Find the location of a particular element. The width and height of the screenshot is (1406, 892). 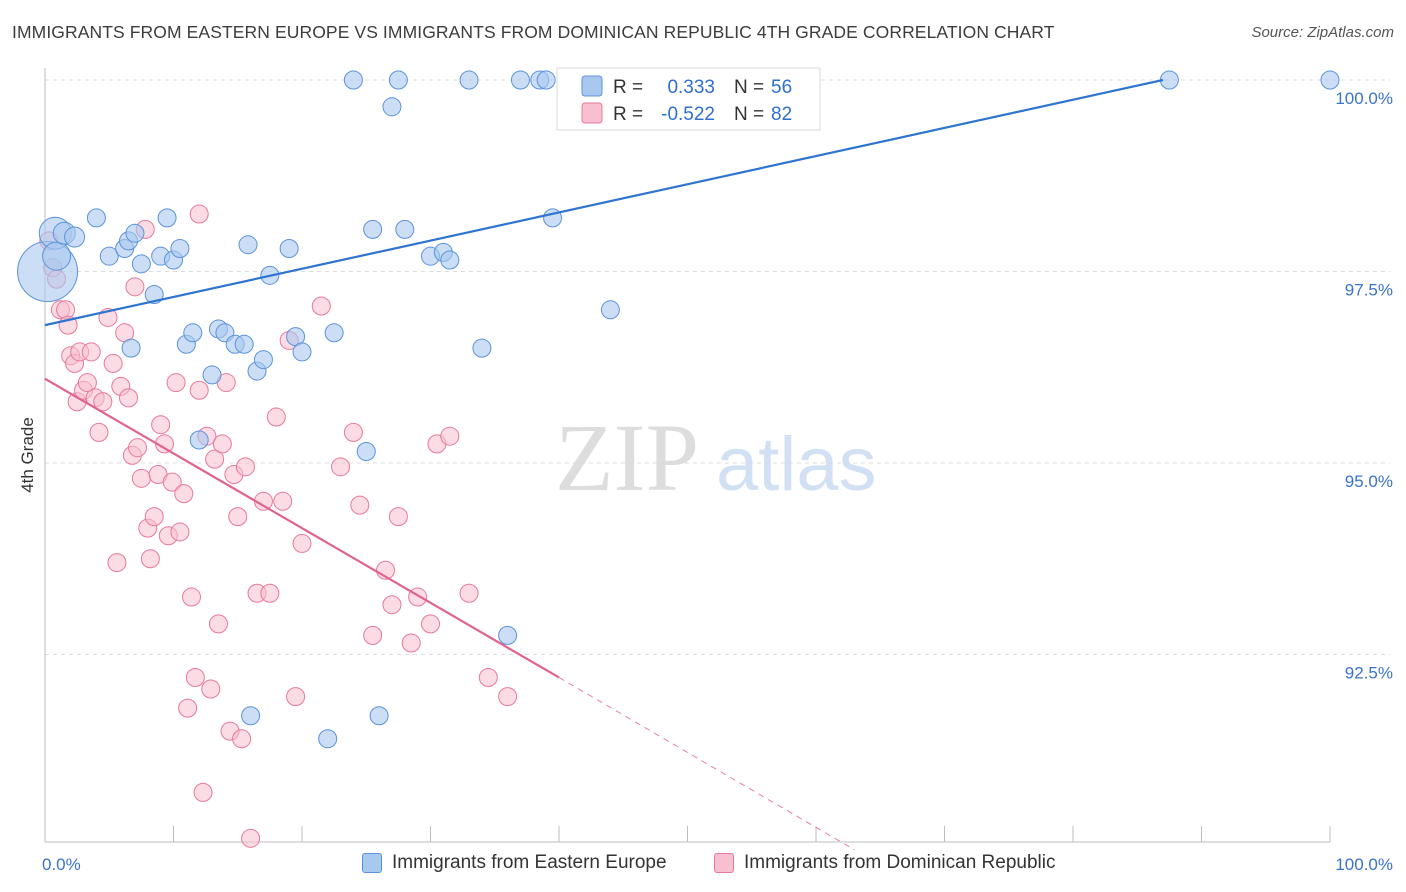

y-tick-label: 92.5% is located at coordinates (1369, 673).